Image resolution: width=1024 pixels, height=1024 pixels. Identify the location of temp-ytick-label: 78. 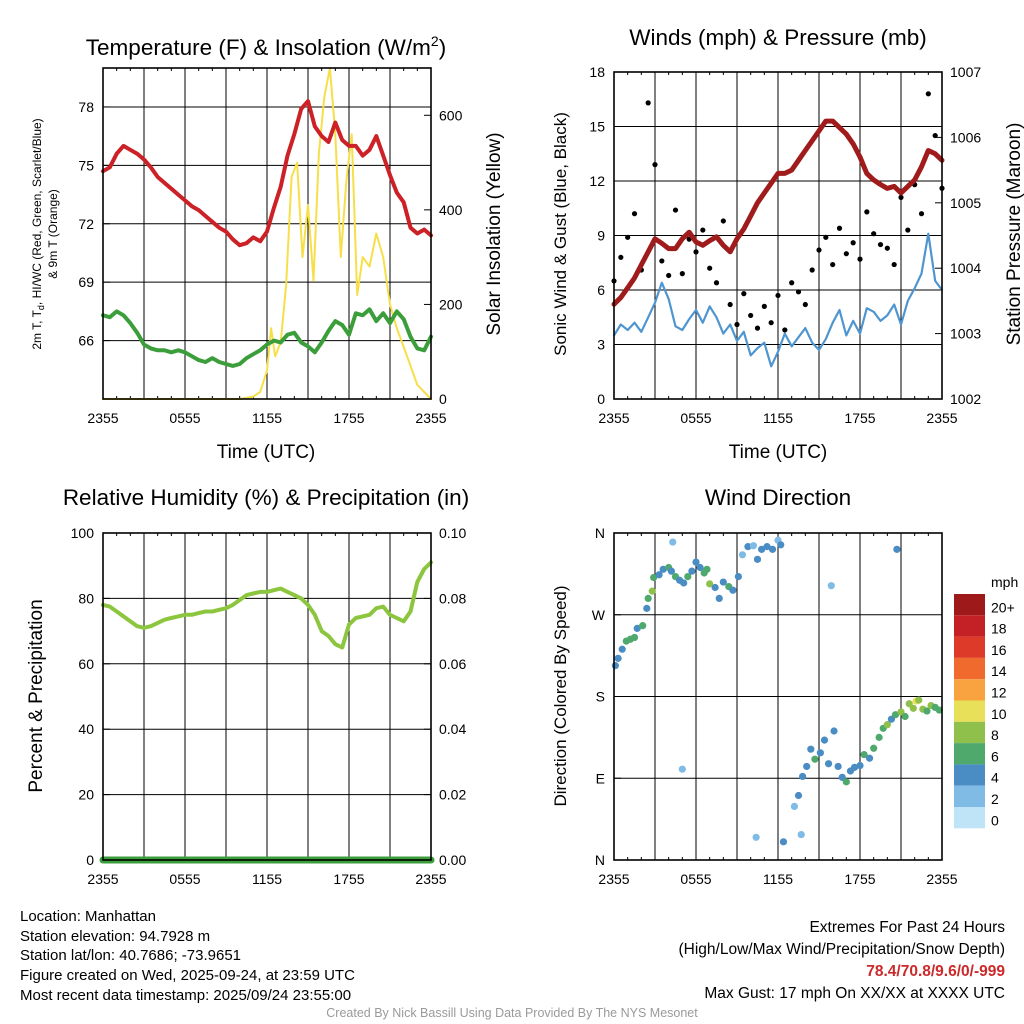
(86, 107).